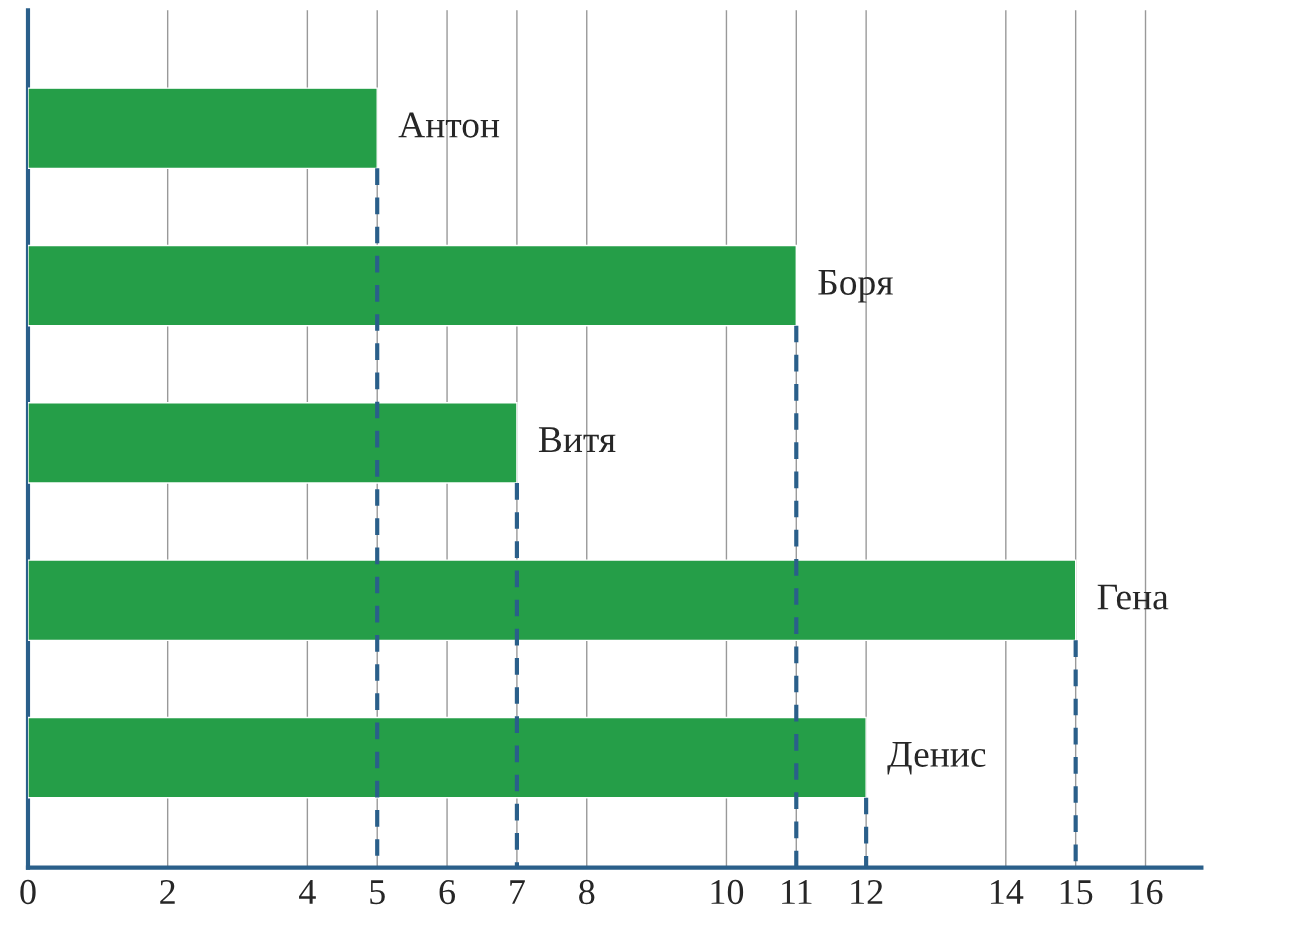  I want to click on x-tick-label: 8, so click(587, 892).